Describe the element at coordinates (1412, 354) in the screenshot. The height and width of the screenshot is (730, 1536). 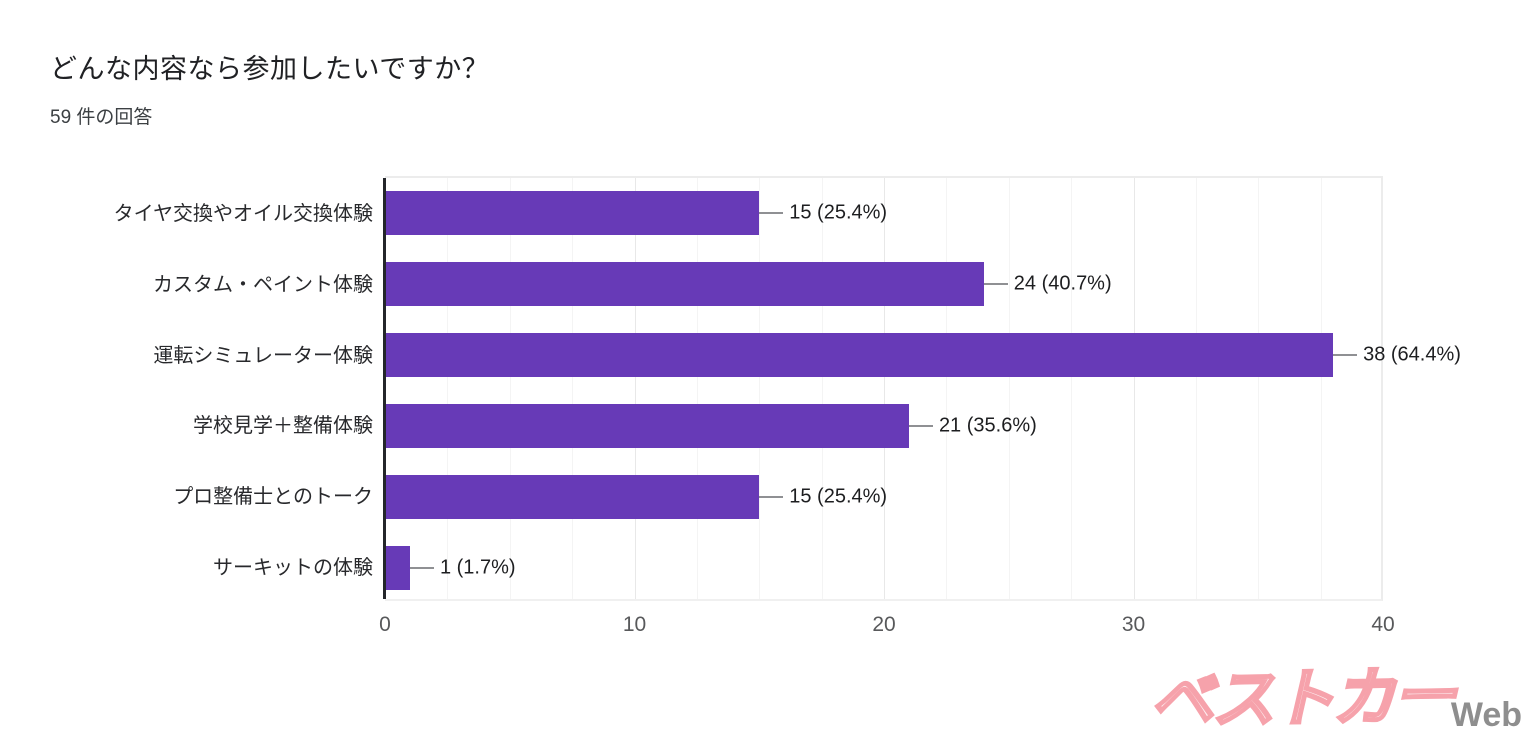
I see `bar-value-label: 38 (64.4%)` at that location.